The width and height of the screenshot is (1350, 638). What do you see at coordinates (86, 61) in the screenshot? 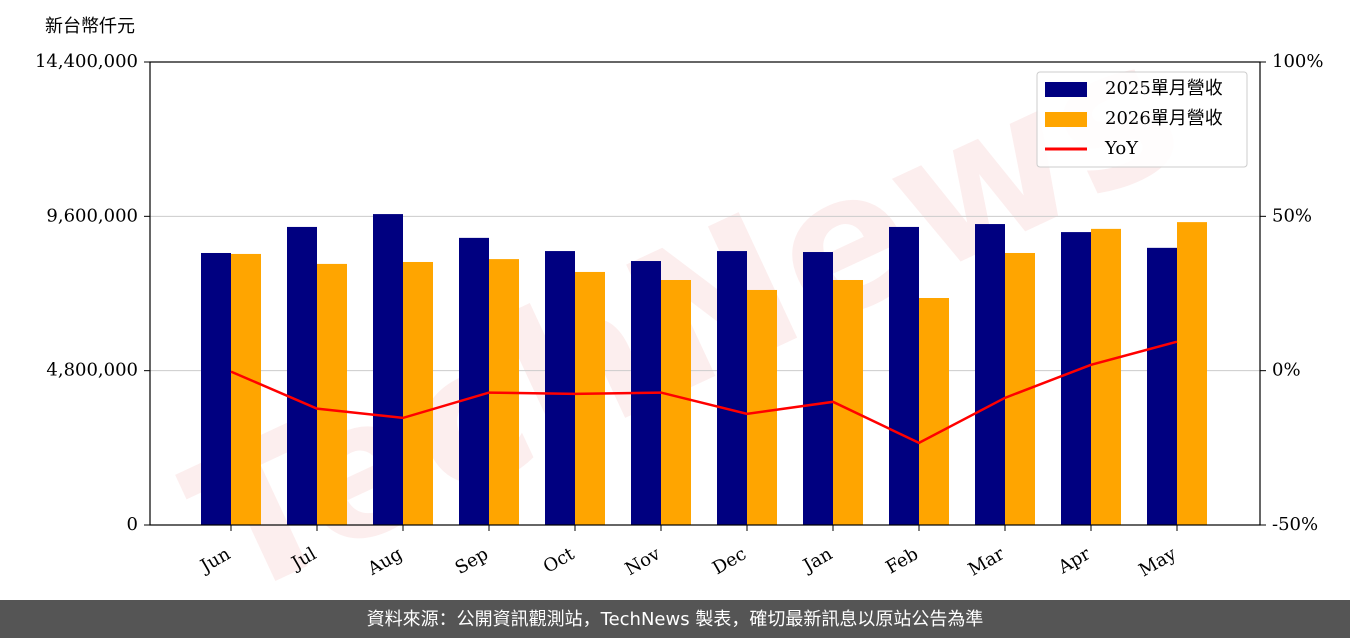
I see `y-tick-label: 14,400,000` at bounding box center [86, 61].